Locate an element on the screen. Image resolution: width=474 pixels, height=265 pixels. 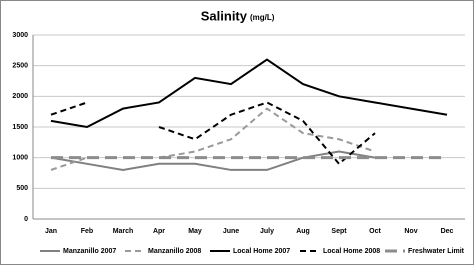
y-tick-label: 500 is located at coordinates (22, 188).